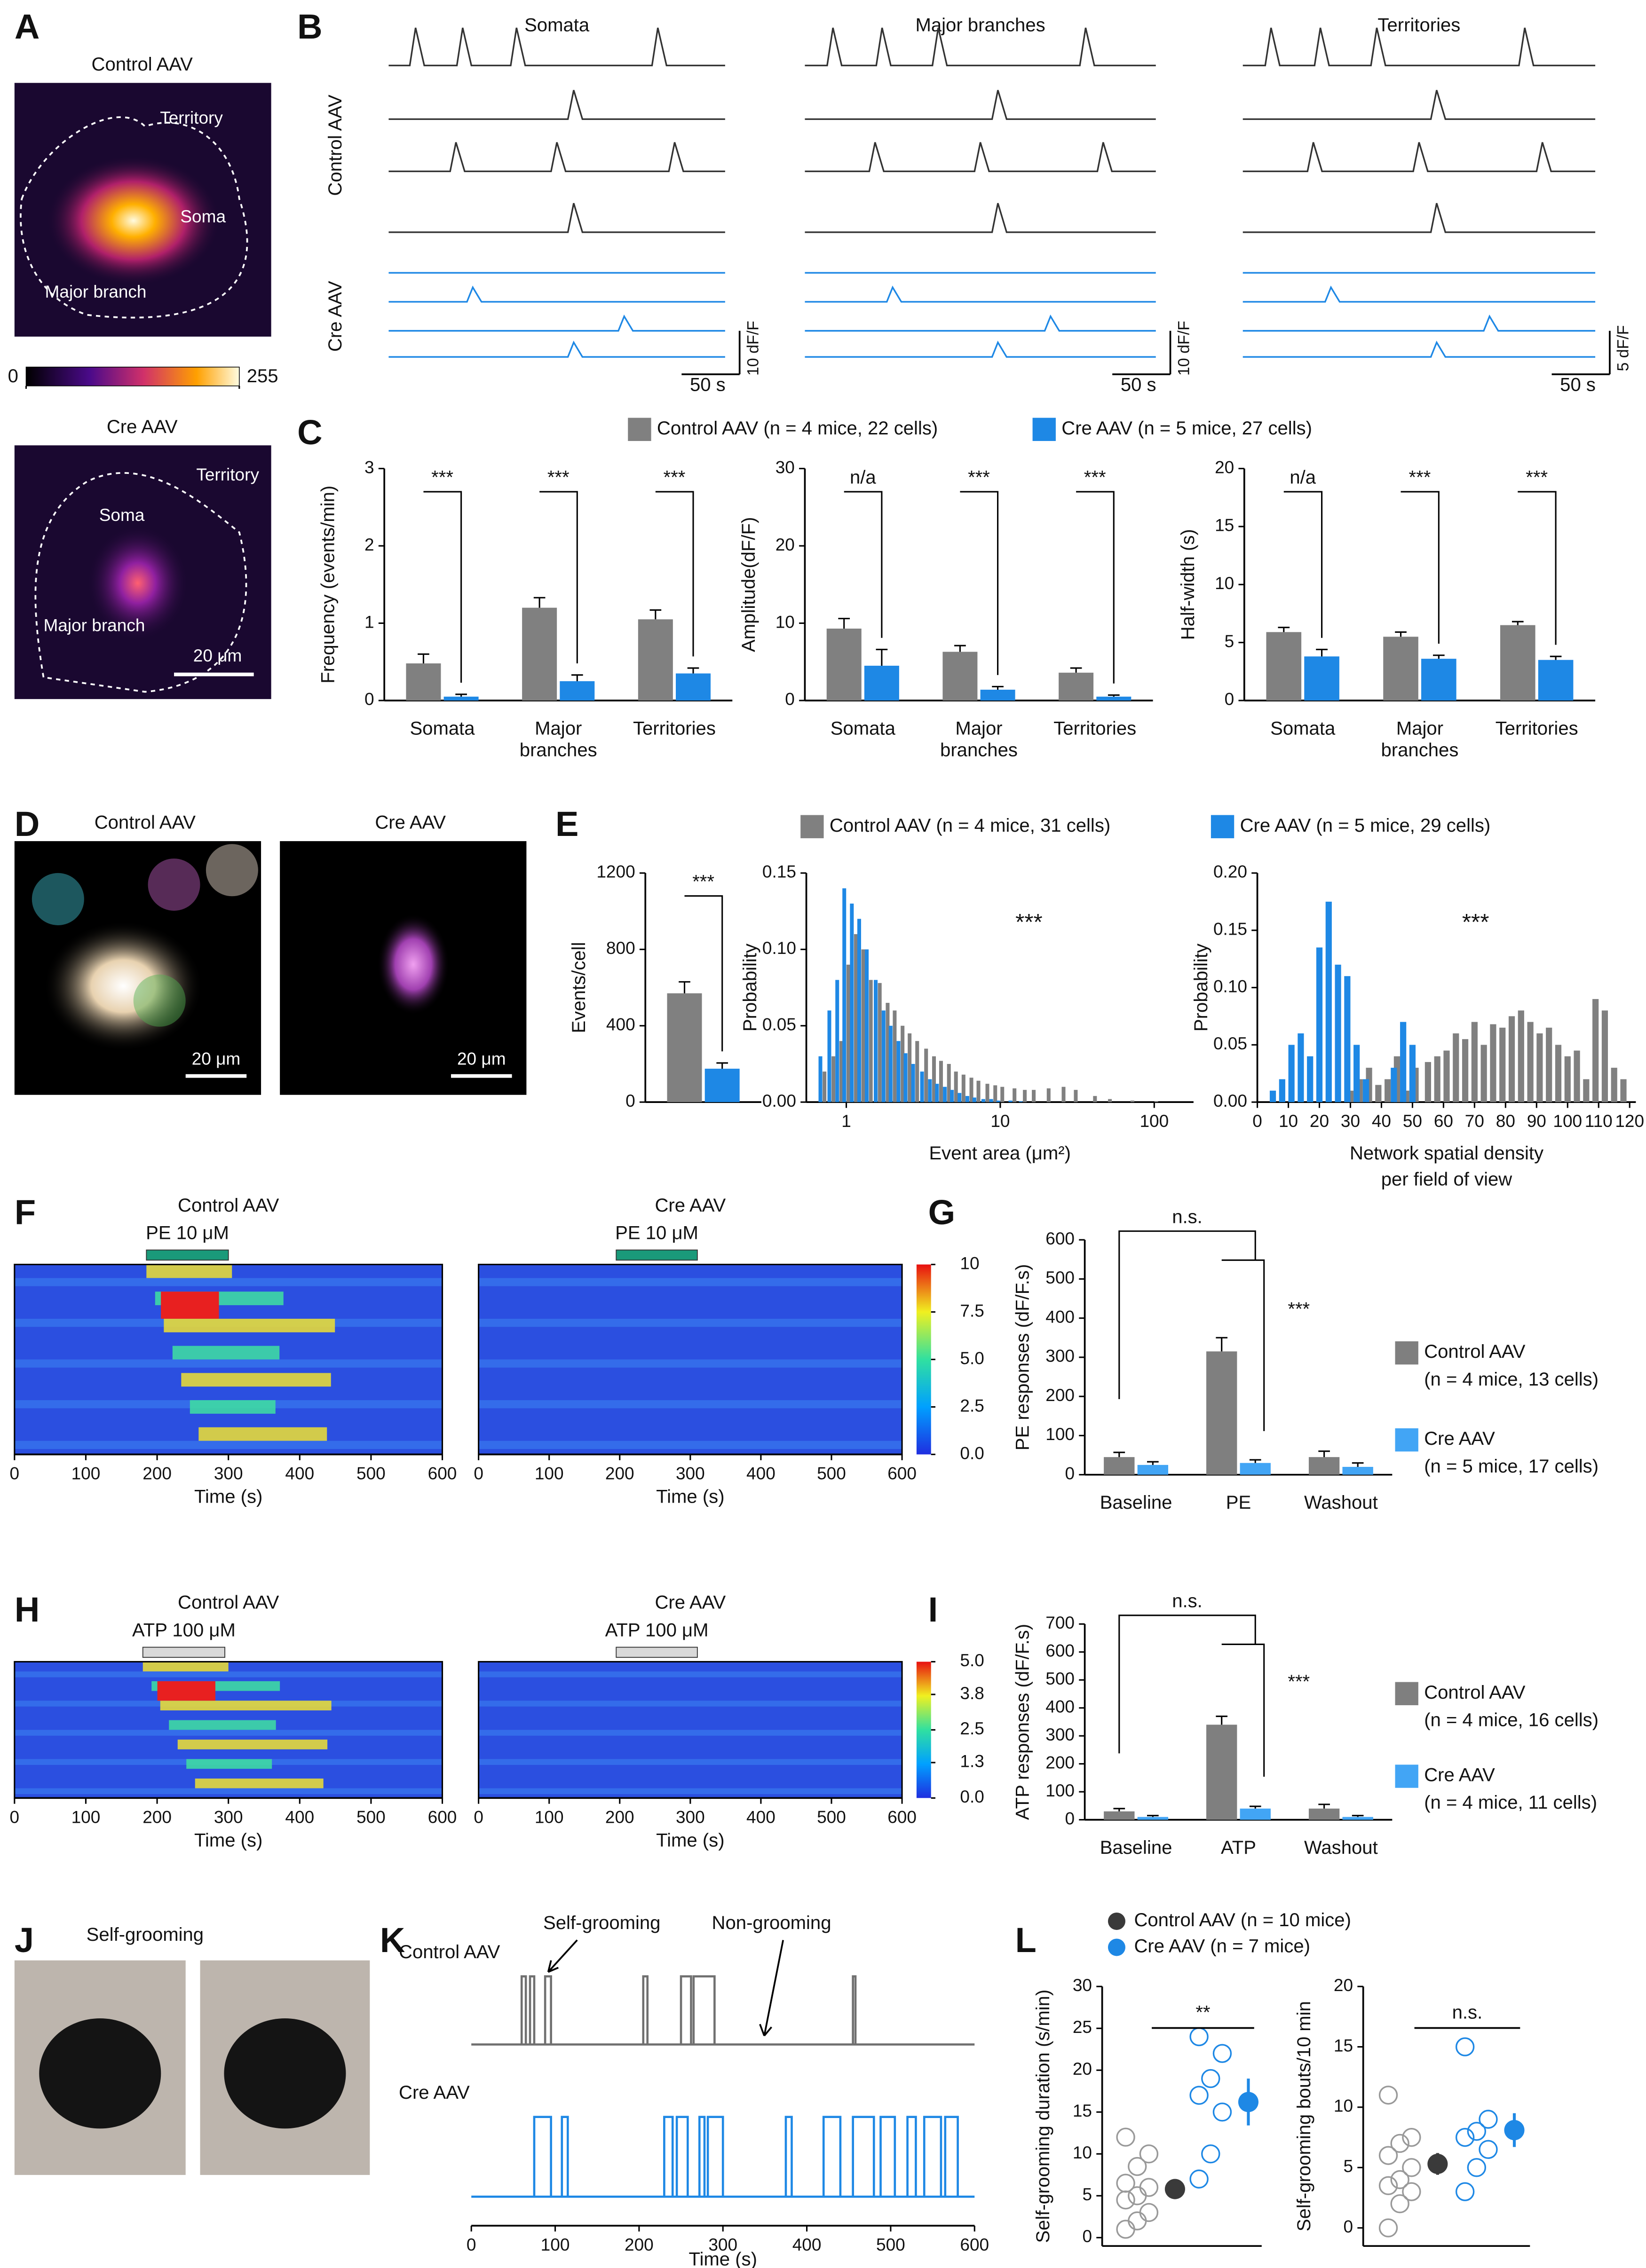  Describe the element at coordinates (442, 728) in the screenshot. I see `x-tick-label: Somata` at that location.